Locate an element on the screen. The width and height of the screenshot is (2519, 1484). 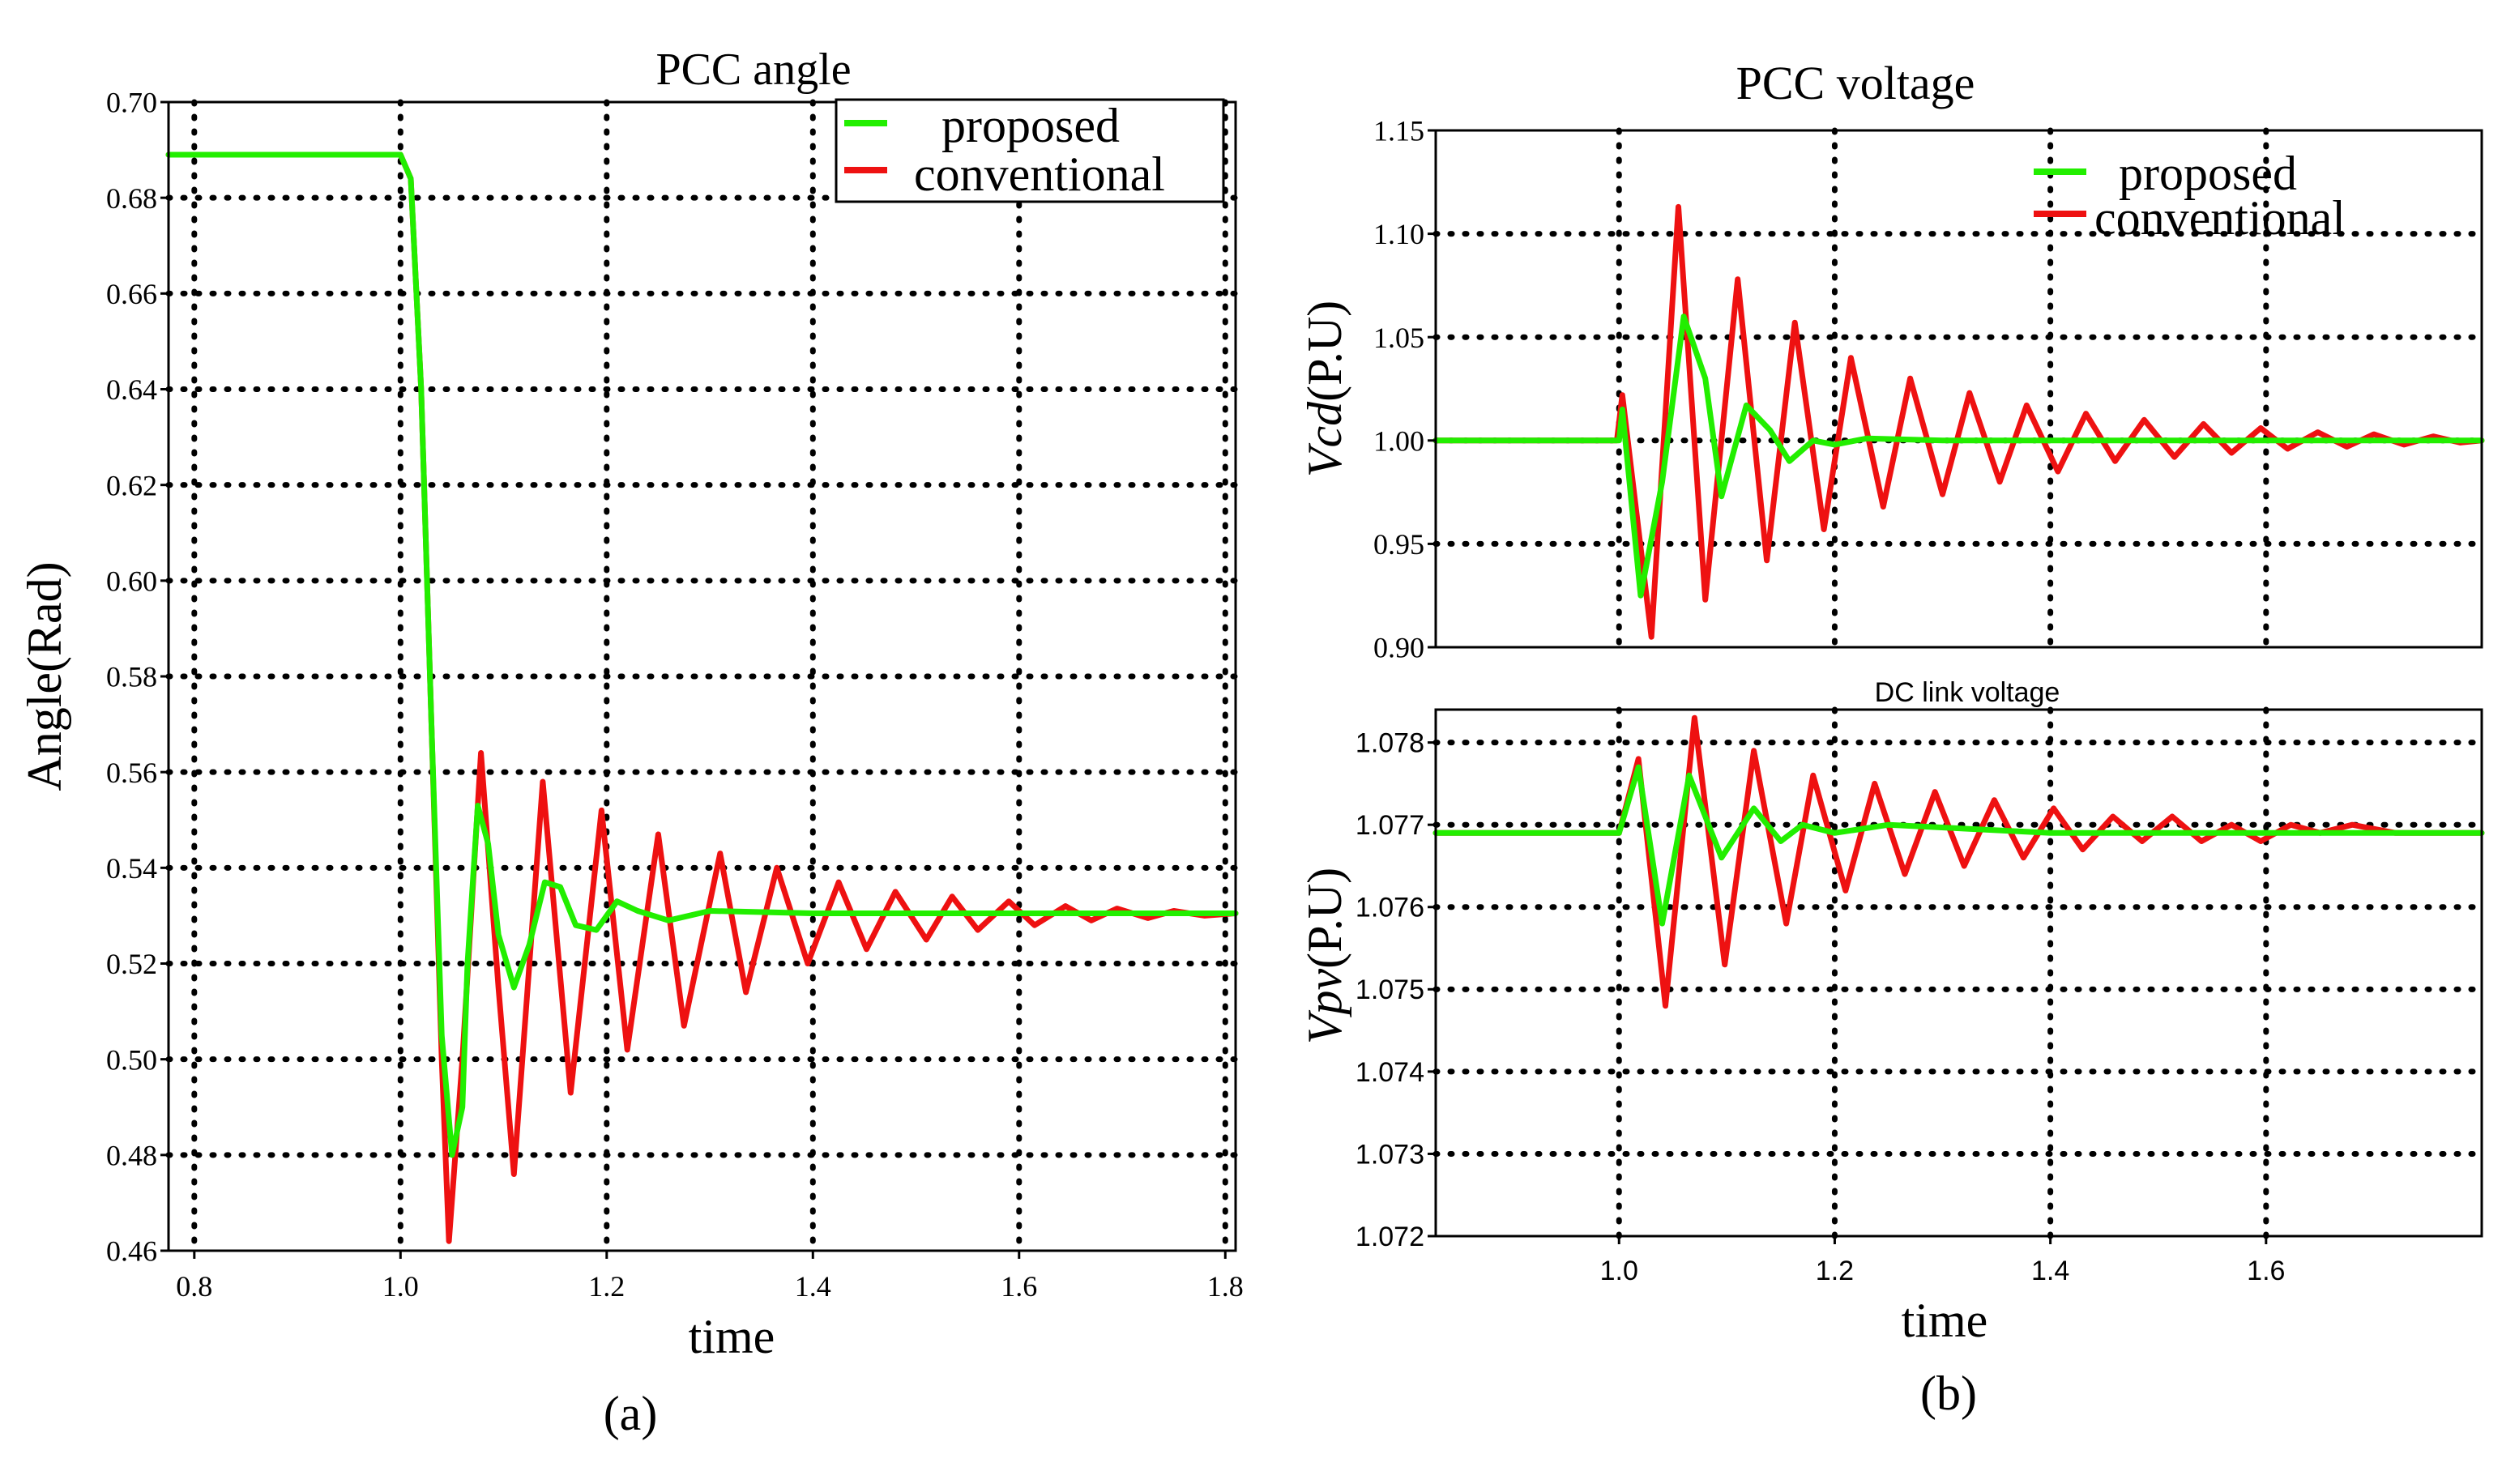
y-tick-label: 1.10 is located at coordinates (1398, 234).